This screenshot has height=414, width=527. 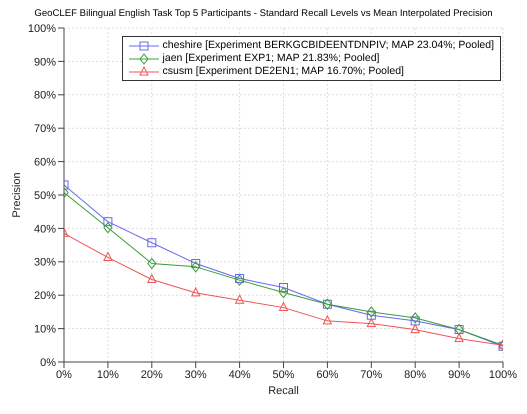 What do you see at coordinates (503, 374) in the screenshot?
I see `x-tick-label: 100%` at bounding box center [503, 374].